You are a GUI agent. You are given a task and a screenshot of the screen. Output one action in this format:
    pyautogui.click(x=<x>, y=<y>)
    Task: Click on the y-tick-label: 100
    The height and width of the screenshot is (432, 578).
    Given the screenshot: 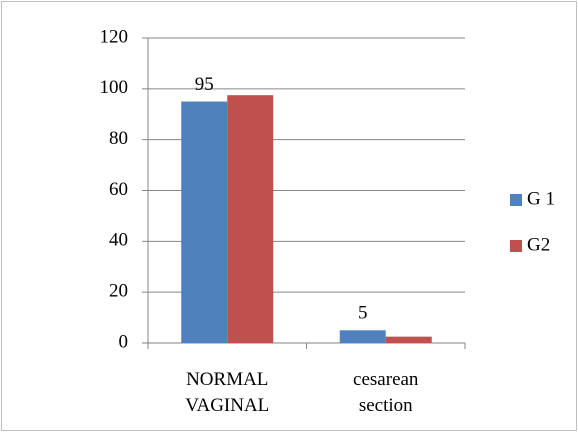 What is the action you would take?
    pyautogui.click(x=114, y=87)
    